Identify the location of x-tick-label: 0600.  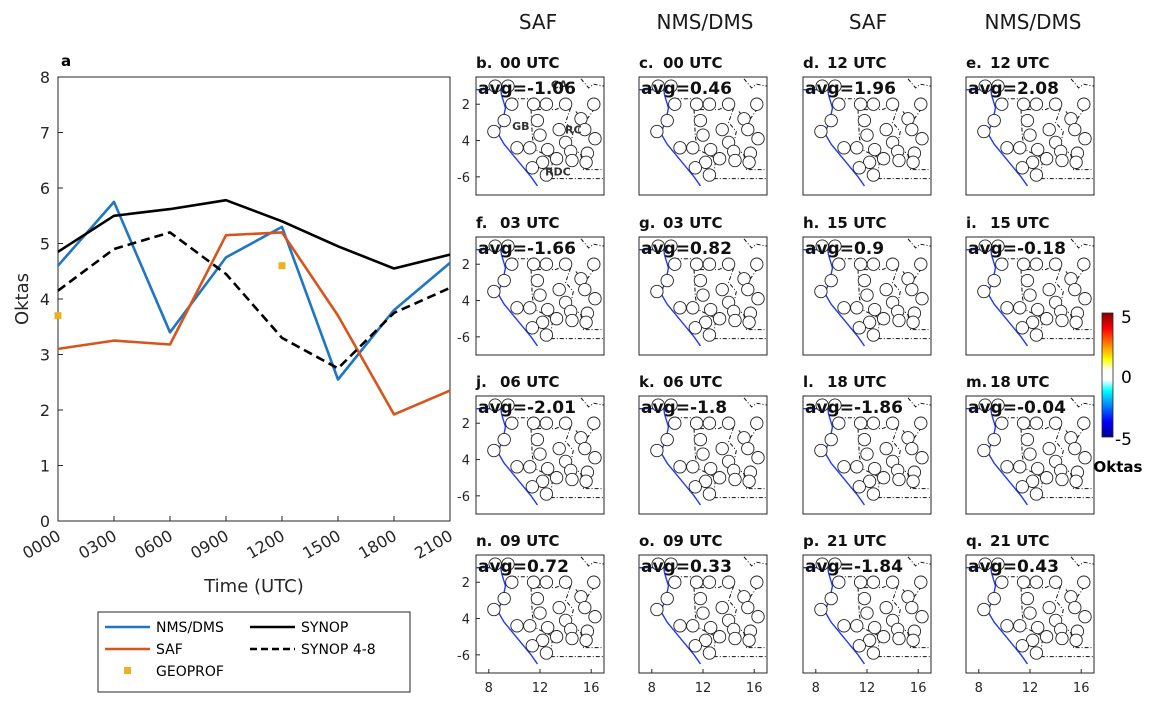
(153, 544).